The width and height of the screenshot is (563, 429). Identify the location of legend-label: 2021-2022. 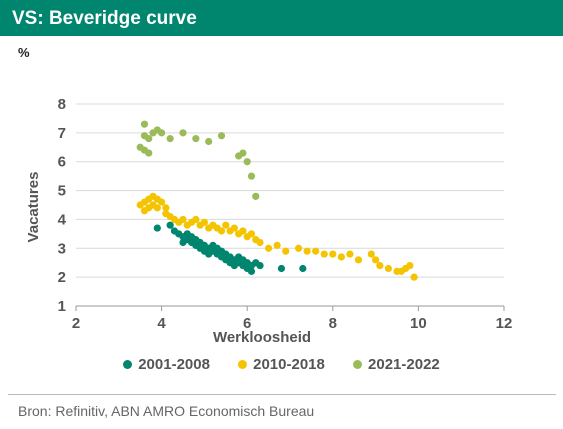
(404, 364).